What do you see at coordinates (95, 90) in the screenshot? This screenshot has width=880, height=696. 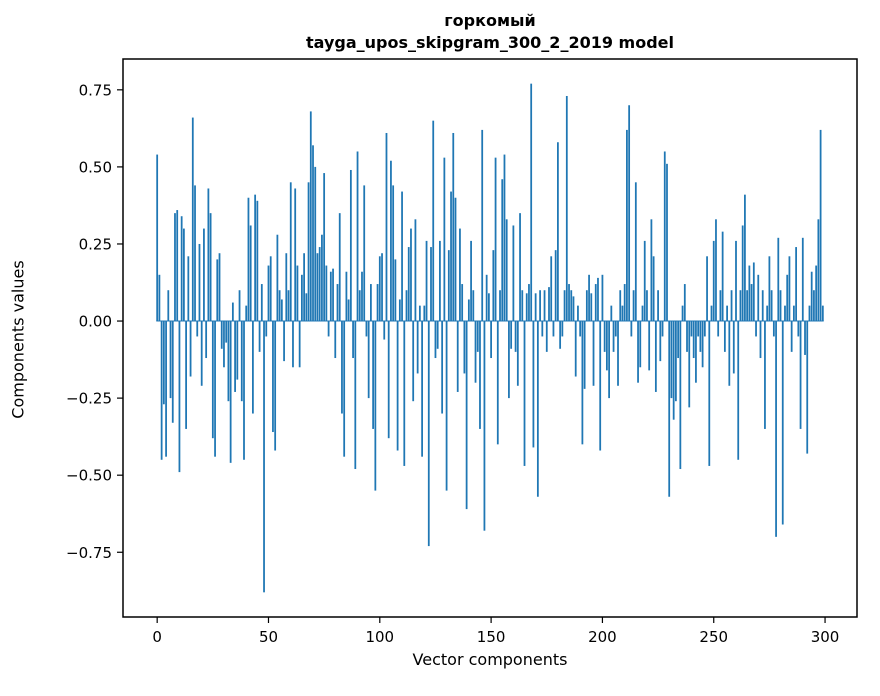 I see `y-tick-label: 0.75` at bounding box center [95, 90].